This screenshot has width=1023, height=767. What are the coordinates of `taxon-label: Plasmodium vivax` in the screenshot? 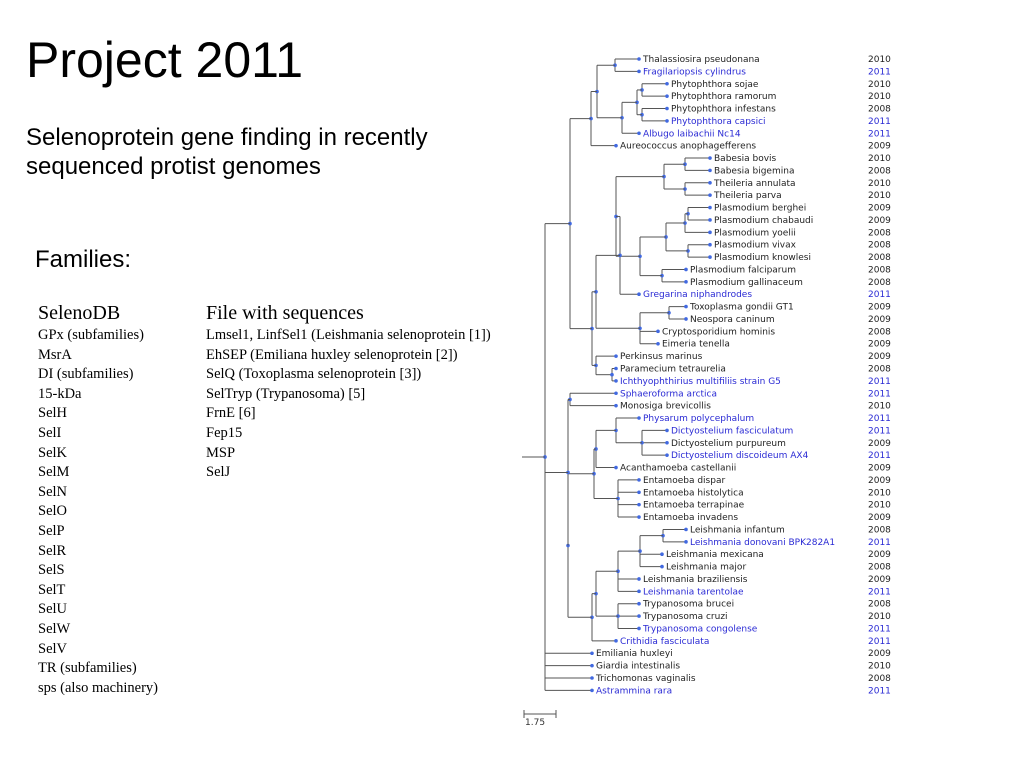 It's located at (755, 246).